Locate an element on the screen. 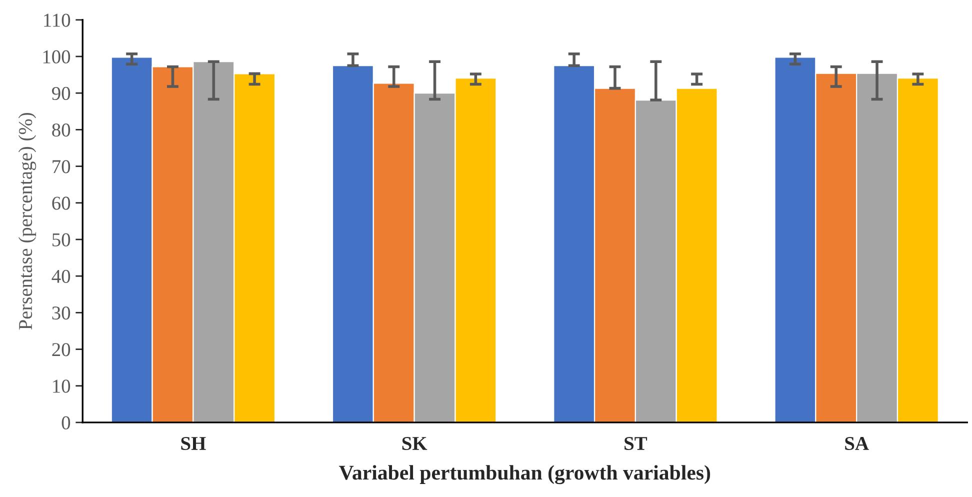 This screenshot has height=497, width=972. x-tick-label: SH is located at coordinates (193, 443).